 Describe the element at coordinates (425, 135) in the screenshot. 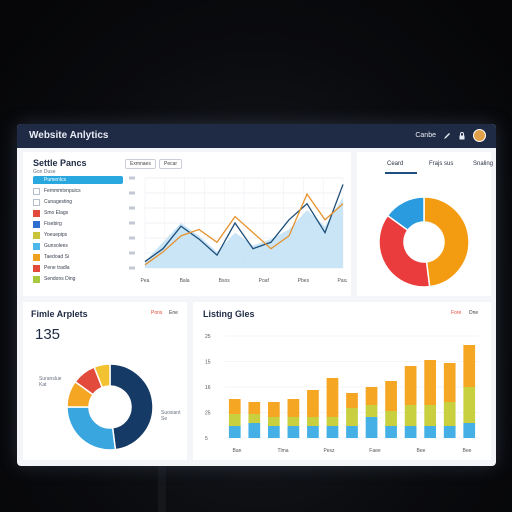

I see `titlebar-label: Canbe` at that location.